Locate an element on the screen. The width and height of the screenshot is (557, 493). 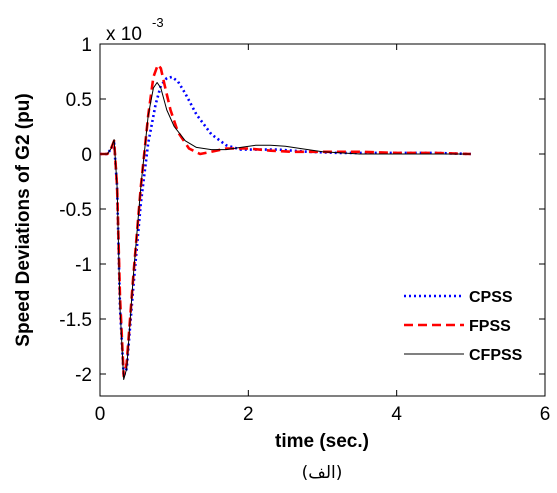
x-axis-title: time (sec.) is located at coordinates (322, 441).